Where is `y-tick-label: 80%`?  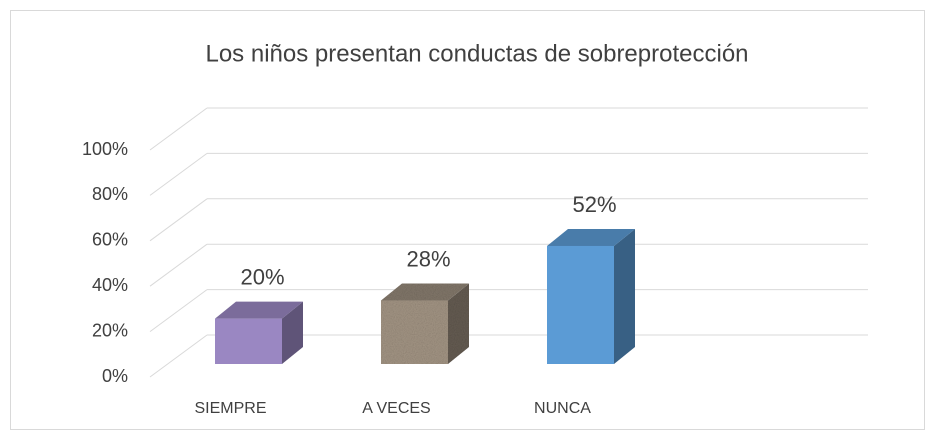
y-tick-label: 80% is located at coordinates (110, 194).